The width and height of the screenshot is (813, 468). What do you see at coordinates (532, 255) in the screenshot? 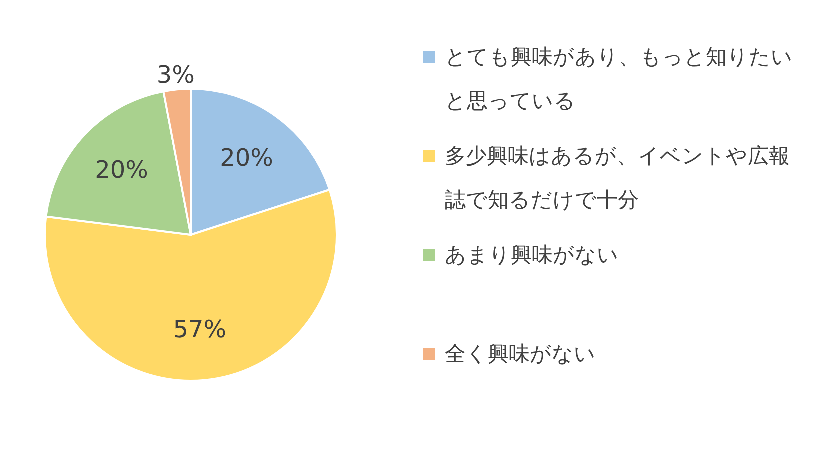
I see `legend-label: あまり興味がない` at bounding box center [532, 255].